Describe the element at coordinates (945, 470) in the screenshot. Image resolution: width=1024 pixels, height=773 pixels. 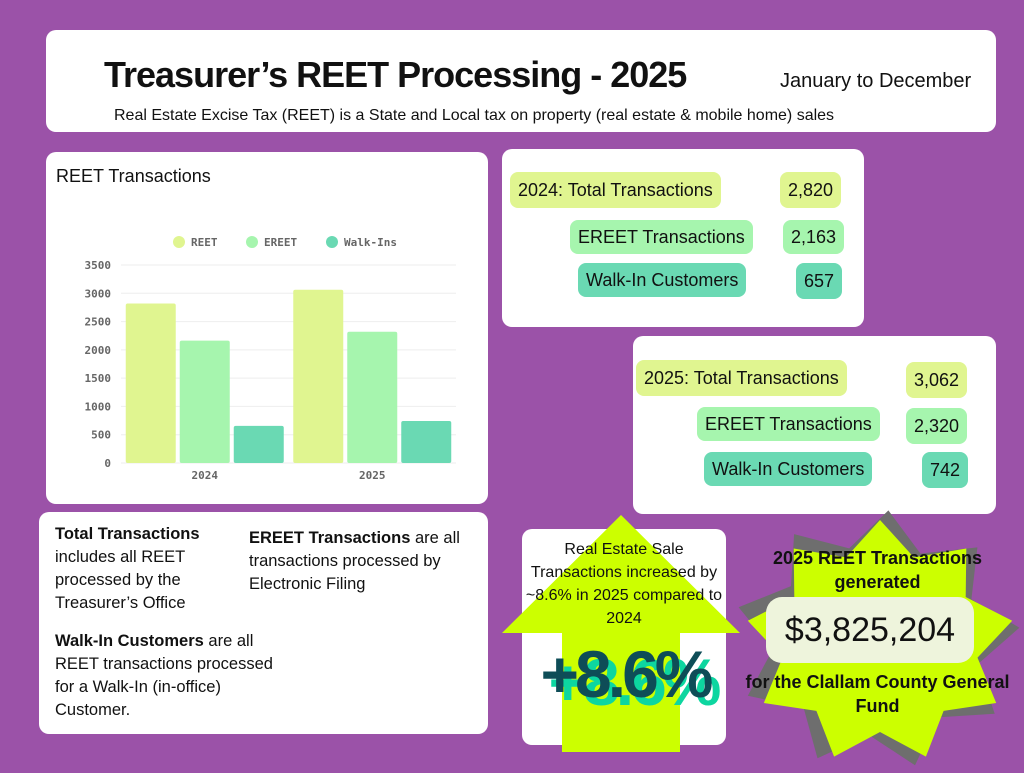
I see `walkin-value-2025: 742` at that location.